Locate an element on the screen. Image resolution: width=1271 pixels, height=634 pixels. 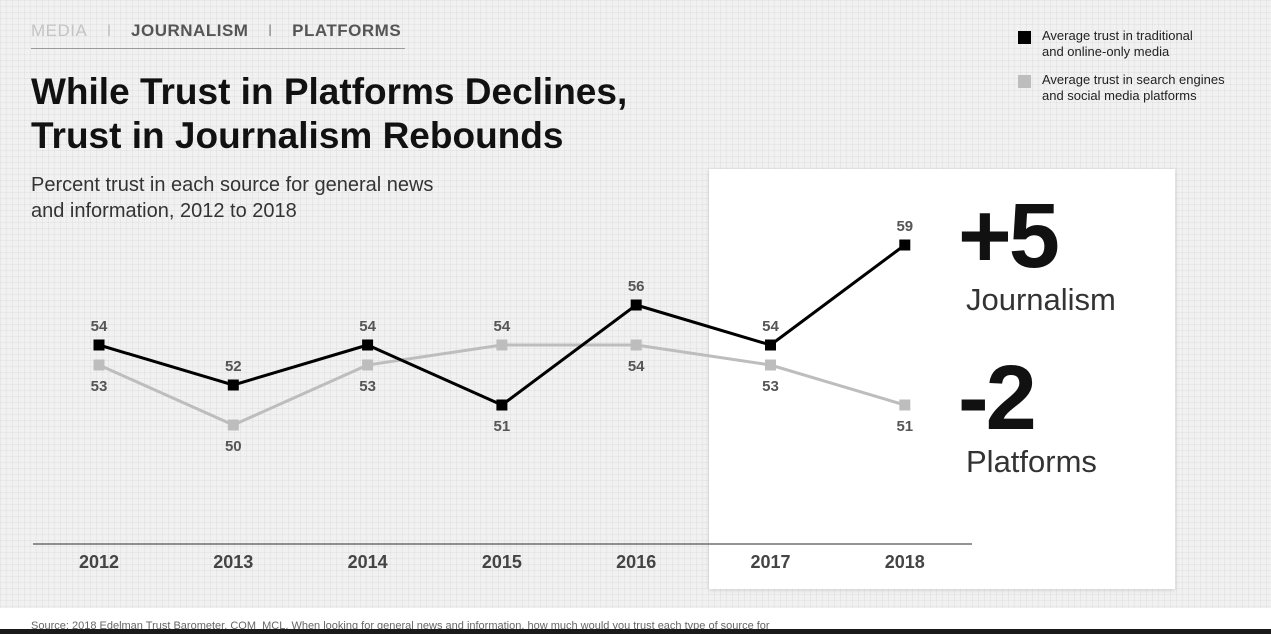
title-line-2: Trust in Journalism Rebounds is located at coordinates (297, 135).